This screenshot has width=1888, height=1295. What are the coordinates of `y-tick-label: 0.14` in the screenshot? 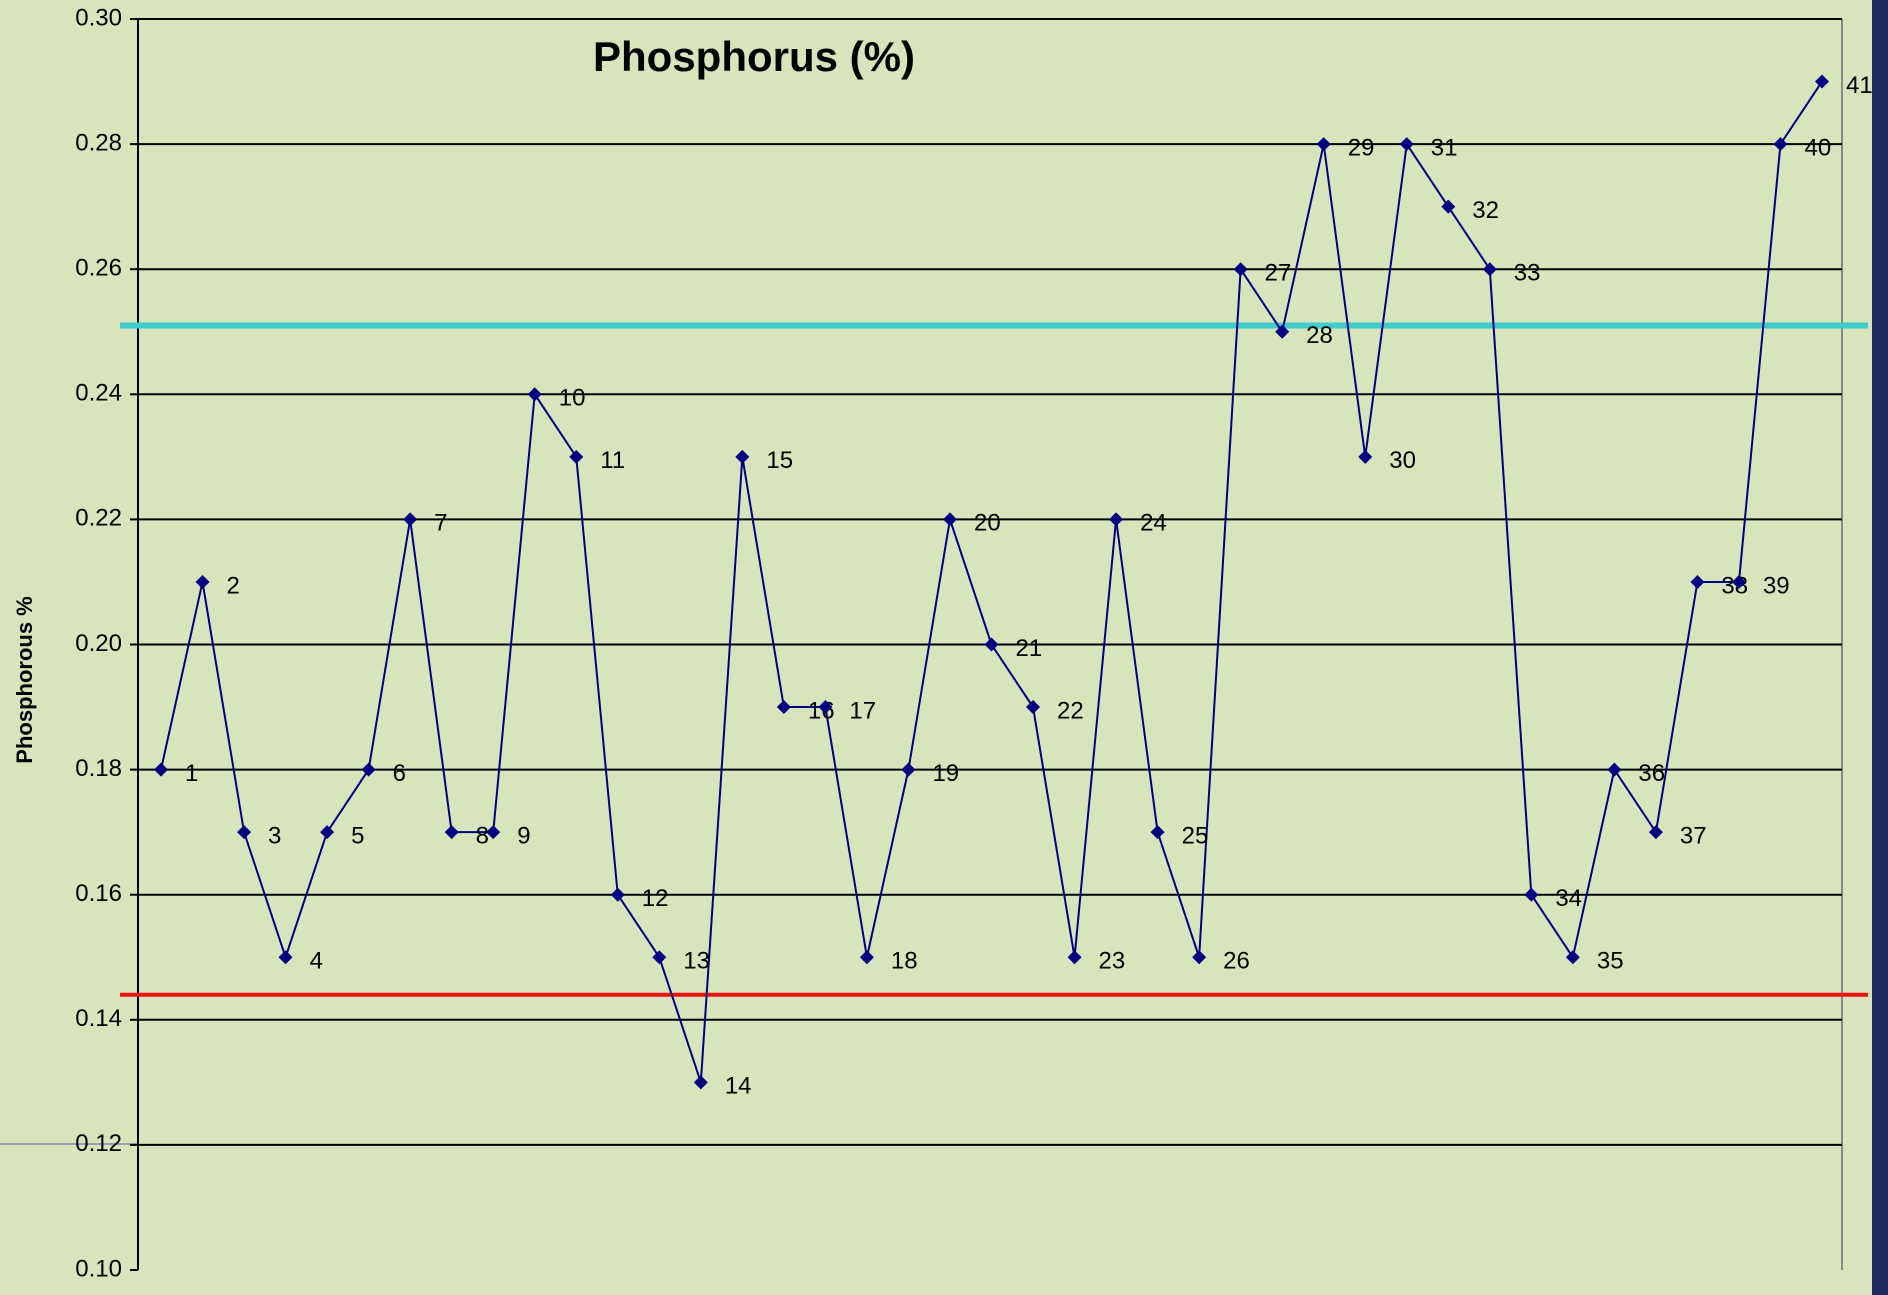 It's located at (98, 1018).